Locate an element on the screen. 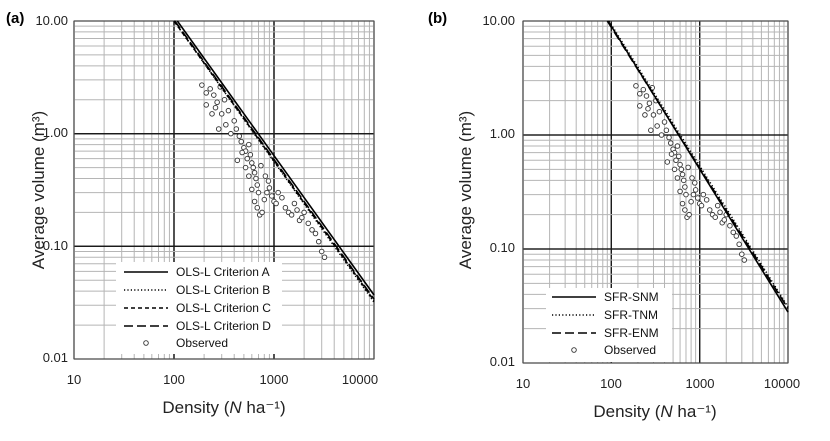 This screenshot has width=830, height=441. panel-a-observed-points is located at coordinates (263, 171).